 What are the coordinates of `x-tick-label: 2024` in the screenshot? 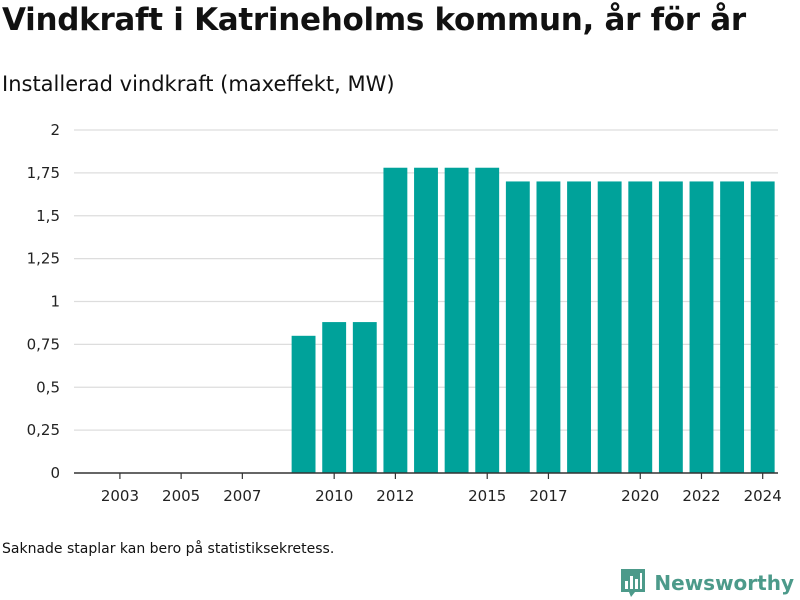 It's located at (763, 496).